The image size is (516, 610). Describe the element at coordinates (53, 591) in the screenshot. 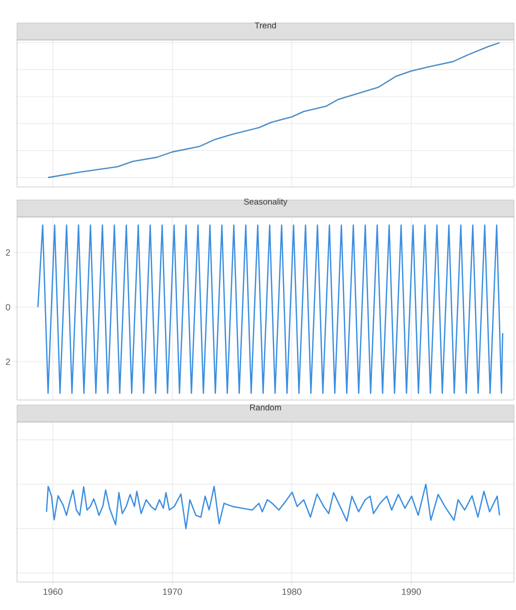

I see `x-tick-label: 1960` at that location.